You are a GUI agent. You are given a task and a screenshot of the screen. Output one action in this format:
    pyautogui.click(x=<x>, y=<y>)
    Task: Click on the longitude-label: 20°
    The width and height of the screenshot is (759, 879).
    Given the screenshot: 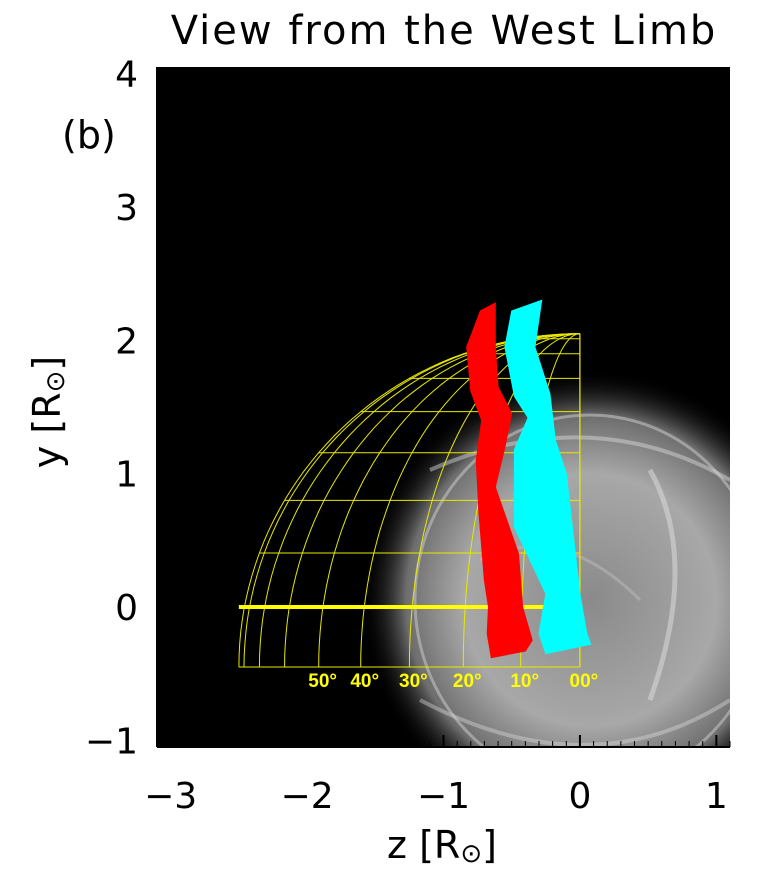 What is the action you would take?
    pyautogui.click(x=467, y=681)
    